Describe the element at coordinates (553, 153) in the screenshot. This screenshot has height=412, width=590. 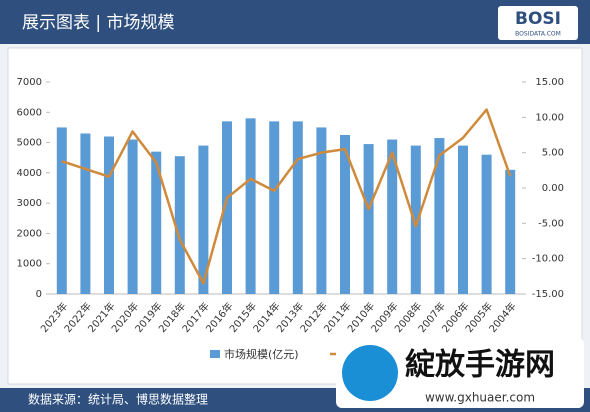
I see `y2-tick-label: 5.00` at that location.